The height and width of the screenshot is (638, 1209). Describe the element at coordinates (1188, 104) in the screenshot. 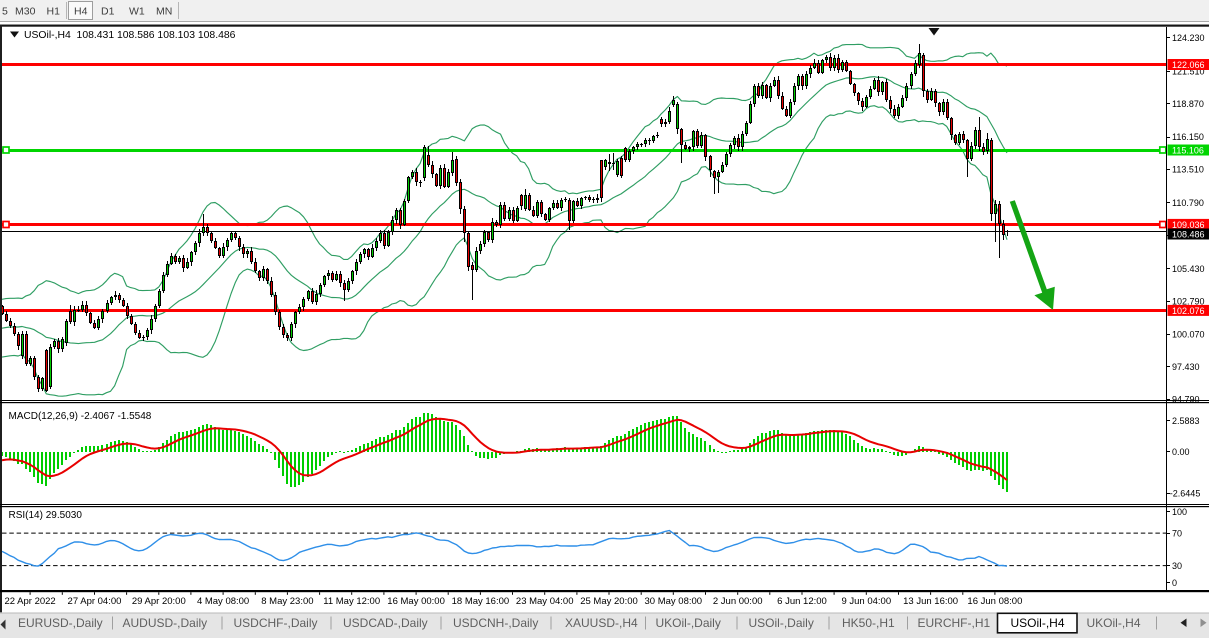

I see `svg-text: 118.870` at that location.